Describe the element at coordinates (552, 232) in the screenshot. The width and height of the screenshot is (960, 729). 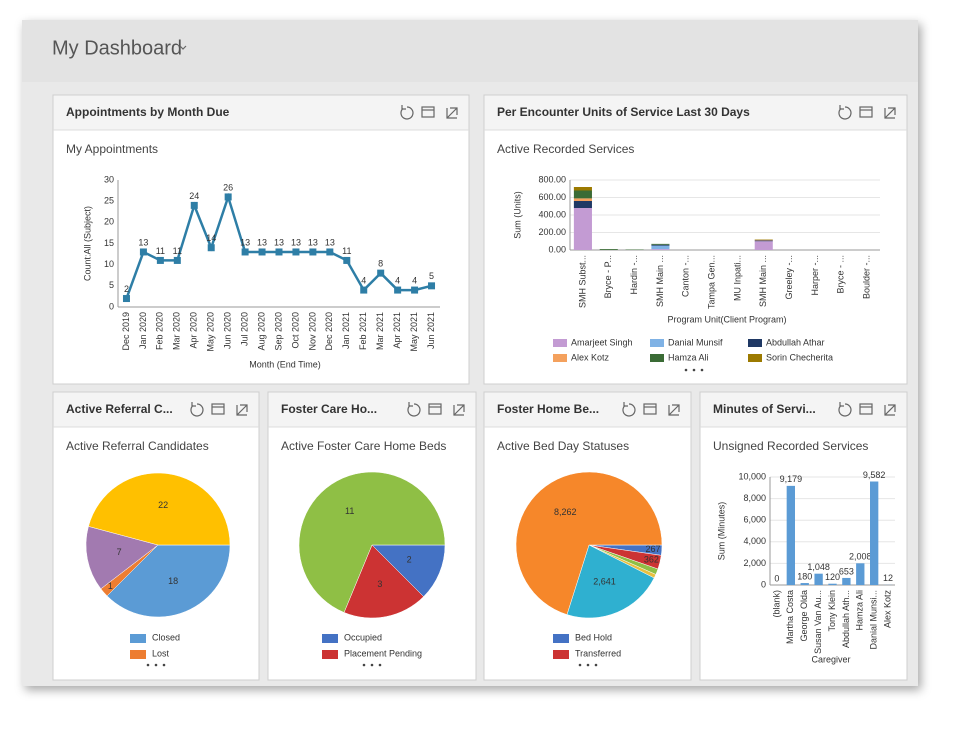
I see `y-tick-label: 200.00` at that location.